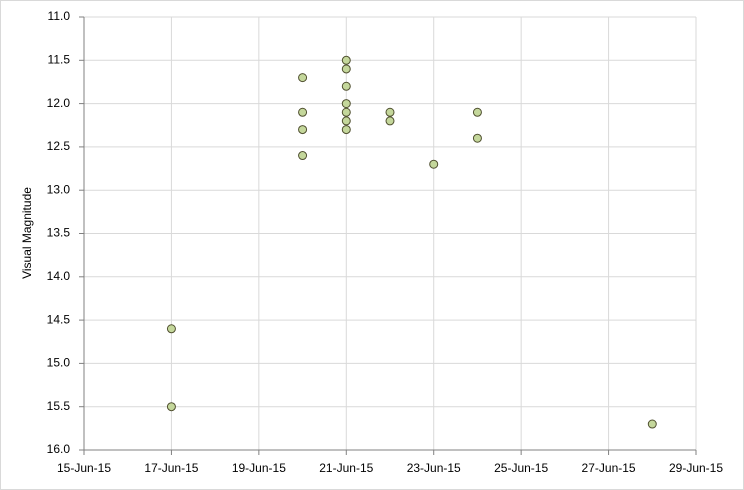  Describe the element at coordinates (59, 189) in the screenshot. I see `y-tick-label: 13.0` at that location.